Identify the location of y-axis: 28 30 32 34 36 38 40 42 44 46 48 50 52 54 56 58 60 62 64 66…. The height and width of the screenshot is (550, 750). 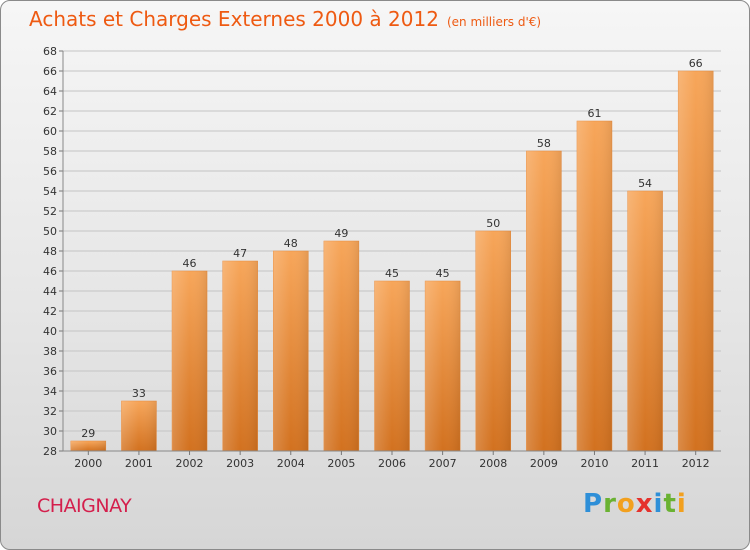
(53, 251).